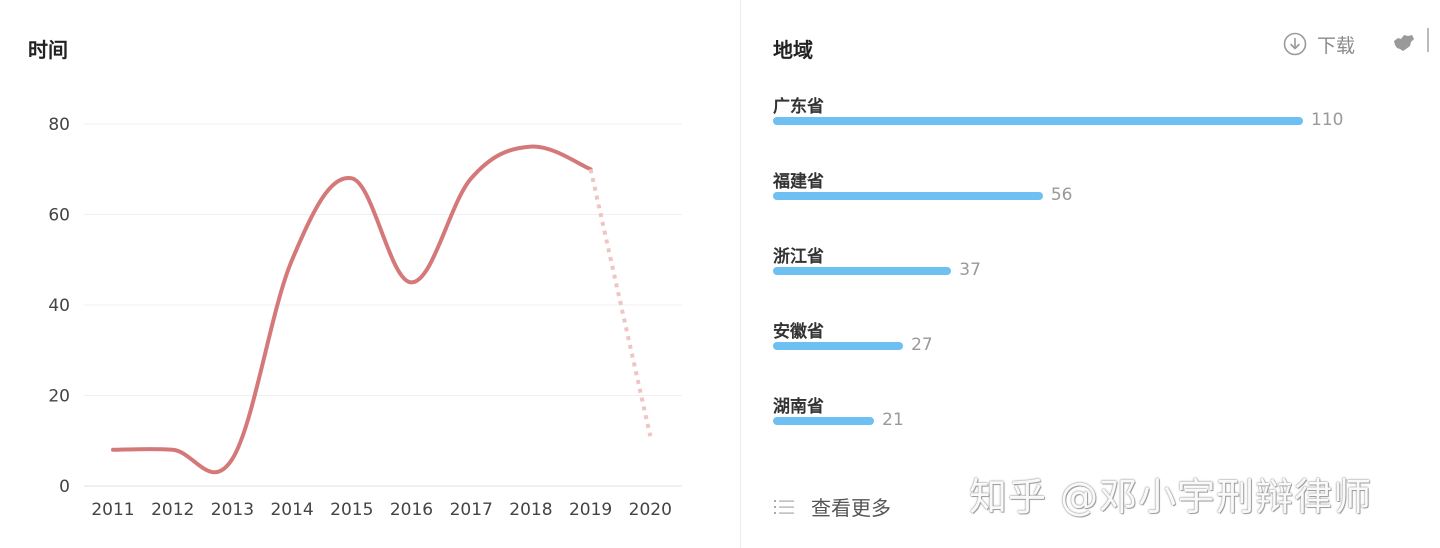 Image resolution: width=1440 pixels, height=548 pixels. I want to click on x-axis-ticks: 2011 2012 2013 2014 2015 2016 2017 2018 2019 2020, so click(381, 510).